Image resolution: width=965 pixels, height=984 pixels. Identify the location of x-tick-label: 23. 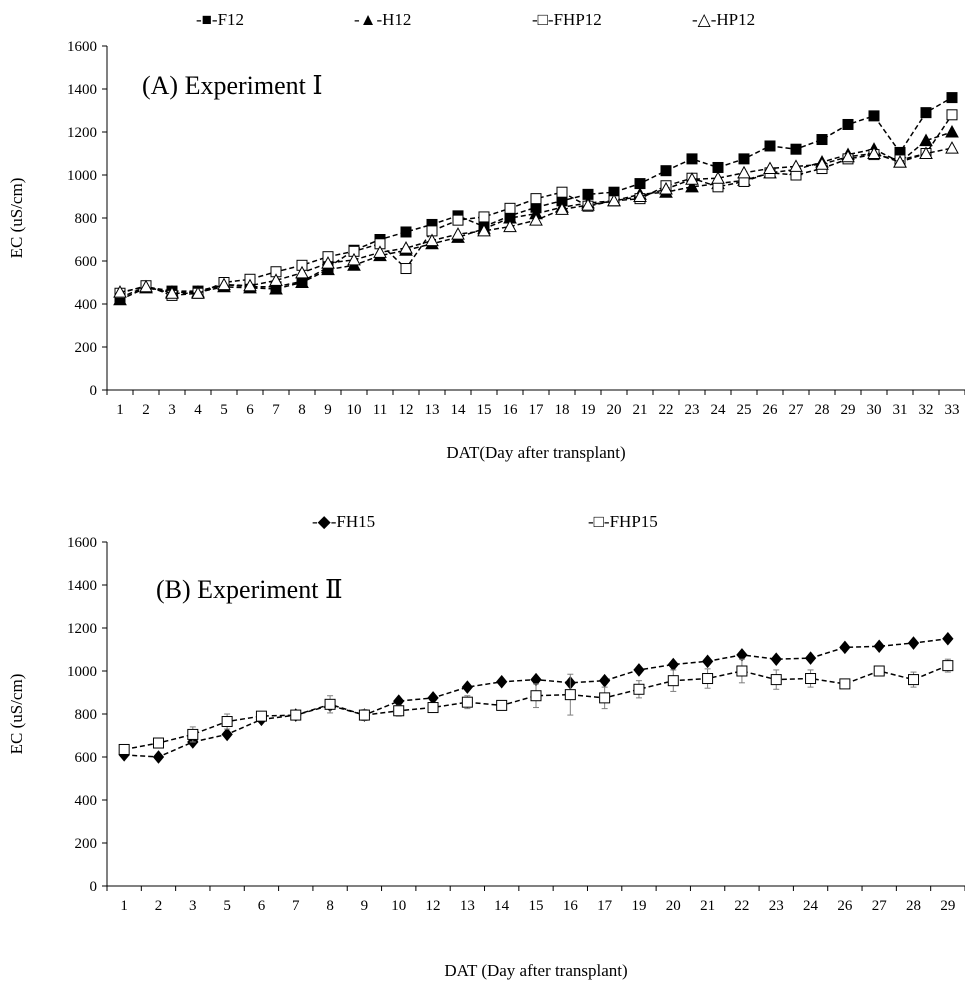
(776, 906).